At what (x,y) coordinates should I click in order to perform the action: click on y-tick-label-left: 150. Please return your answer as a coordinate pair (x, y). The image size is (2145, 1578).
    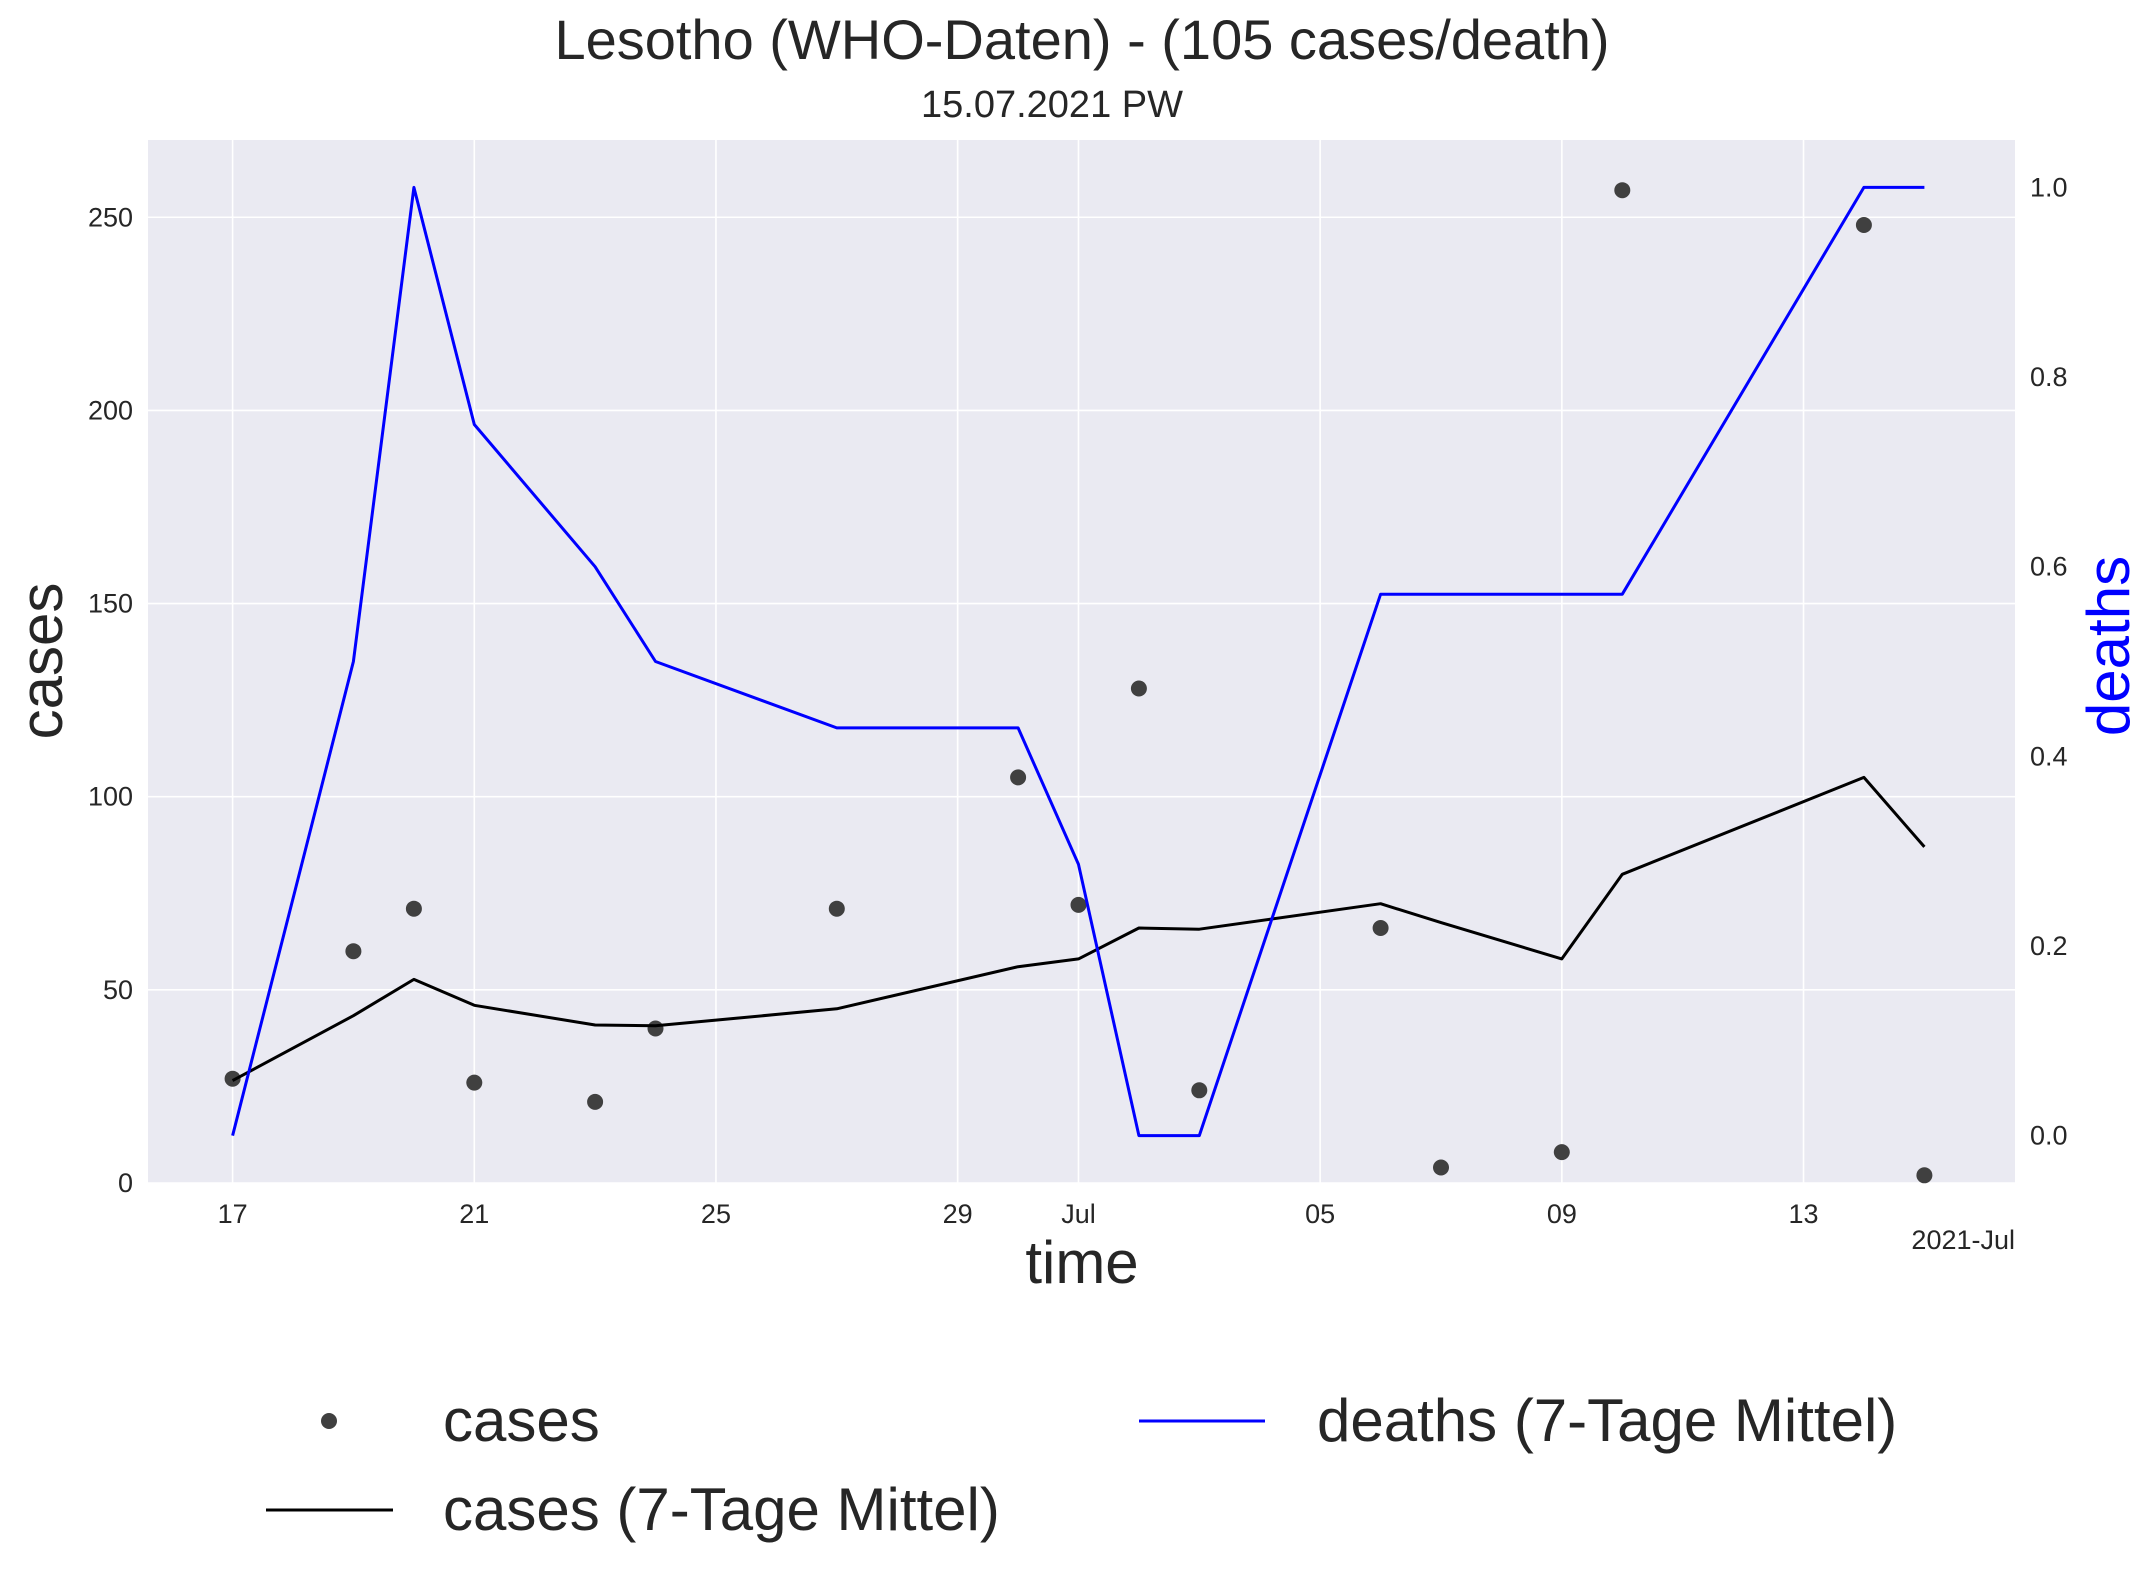
    Looking at the image, I should click on (110, 604).